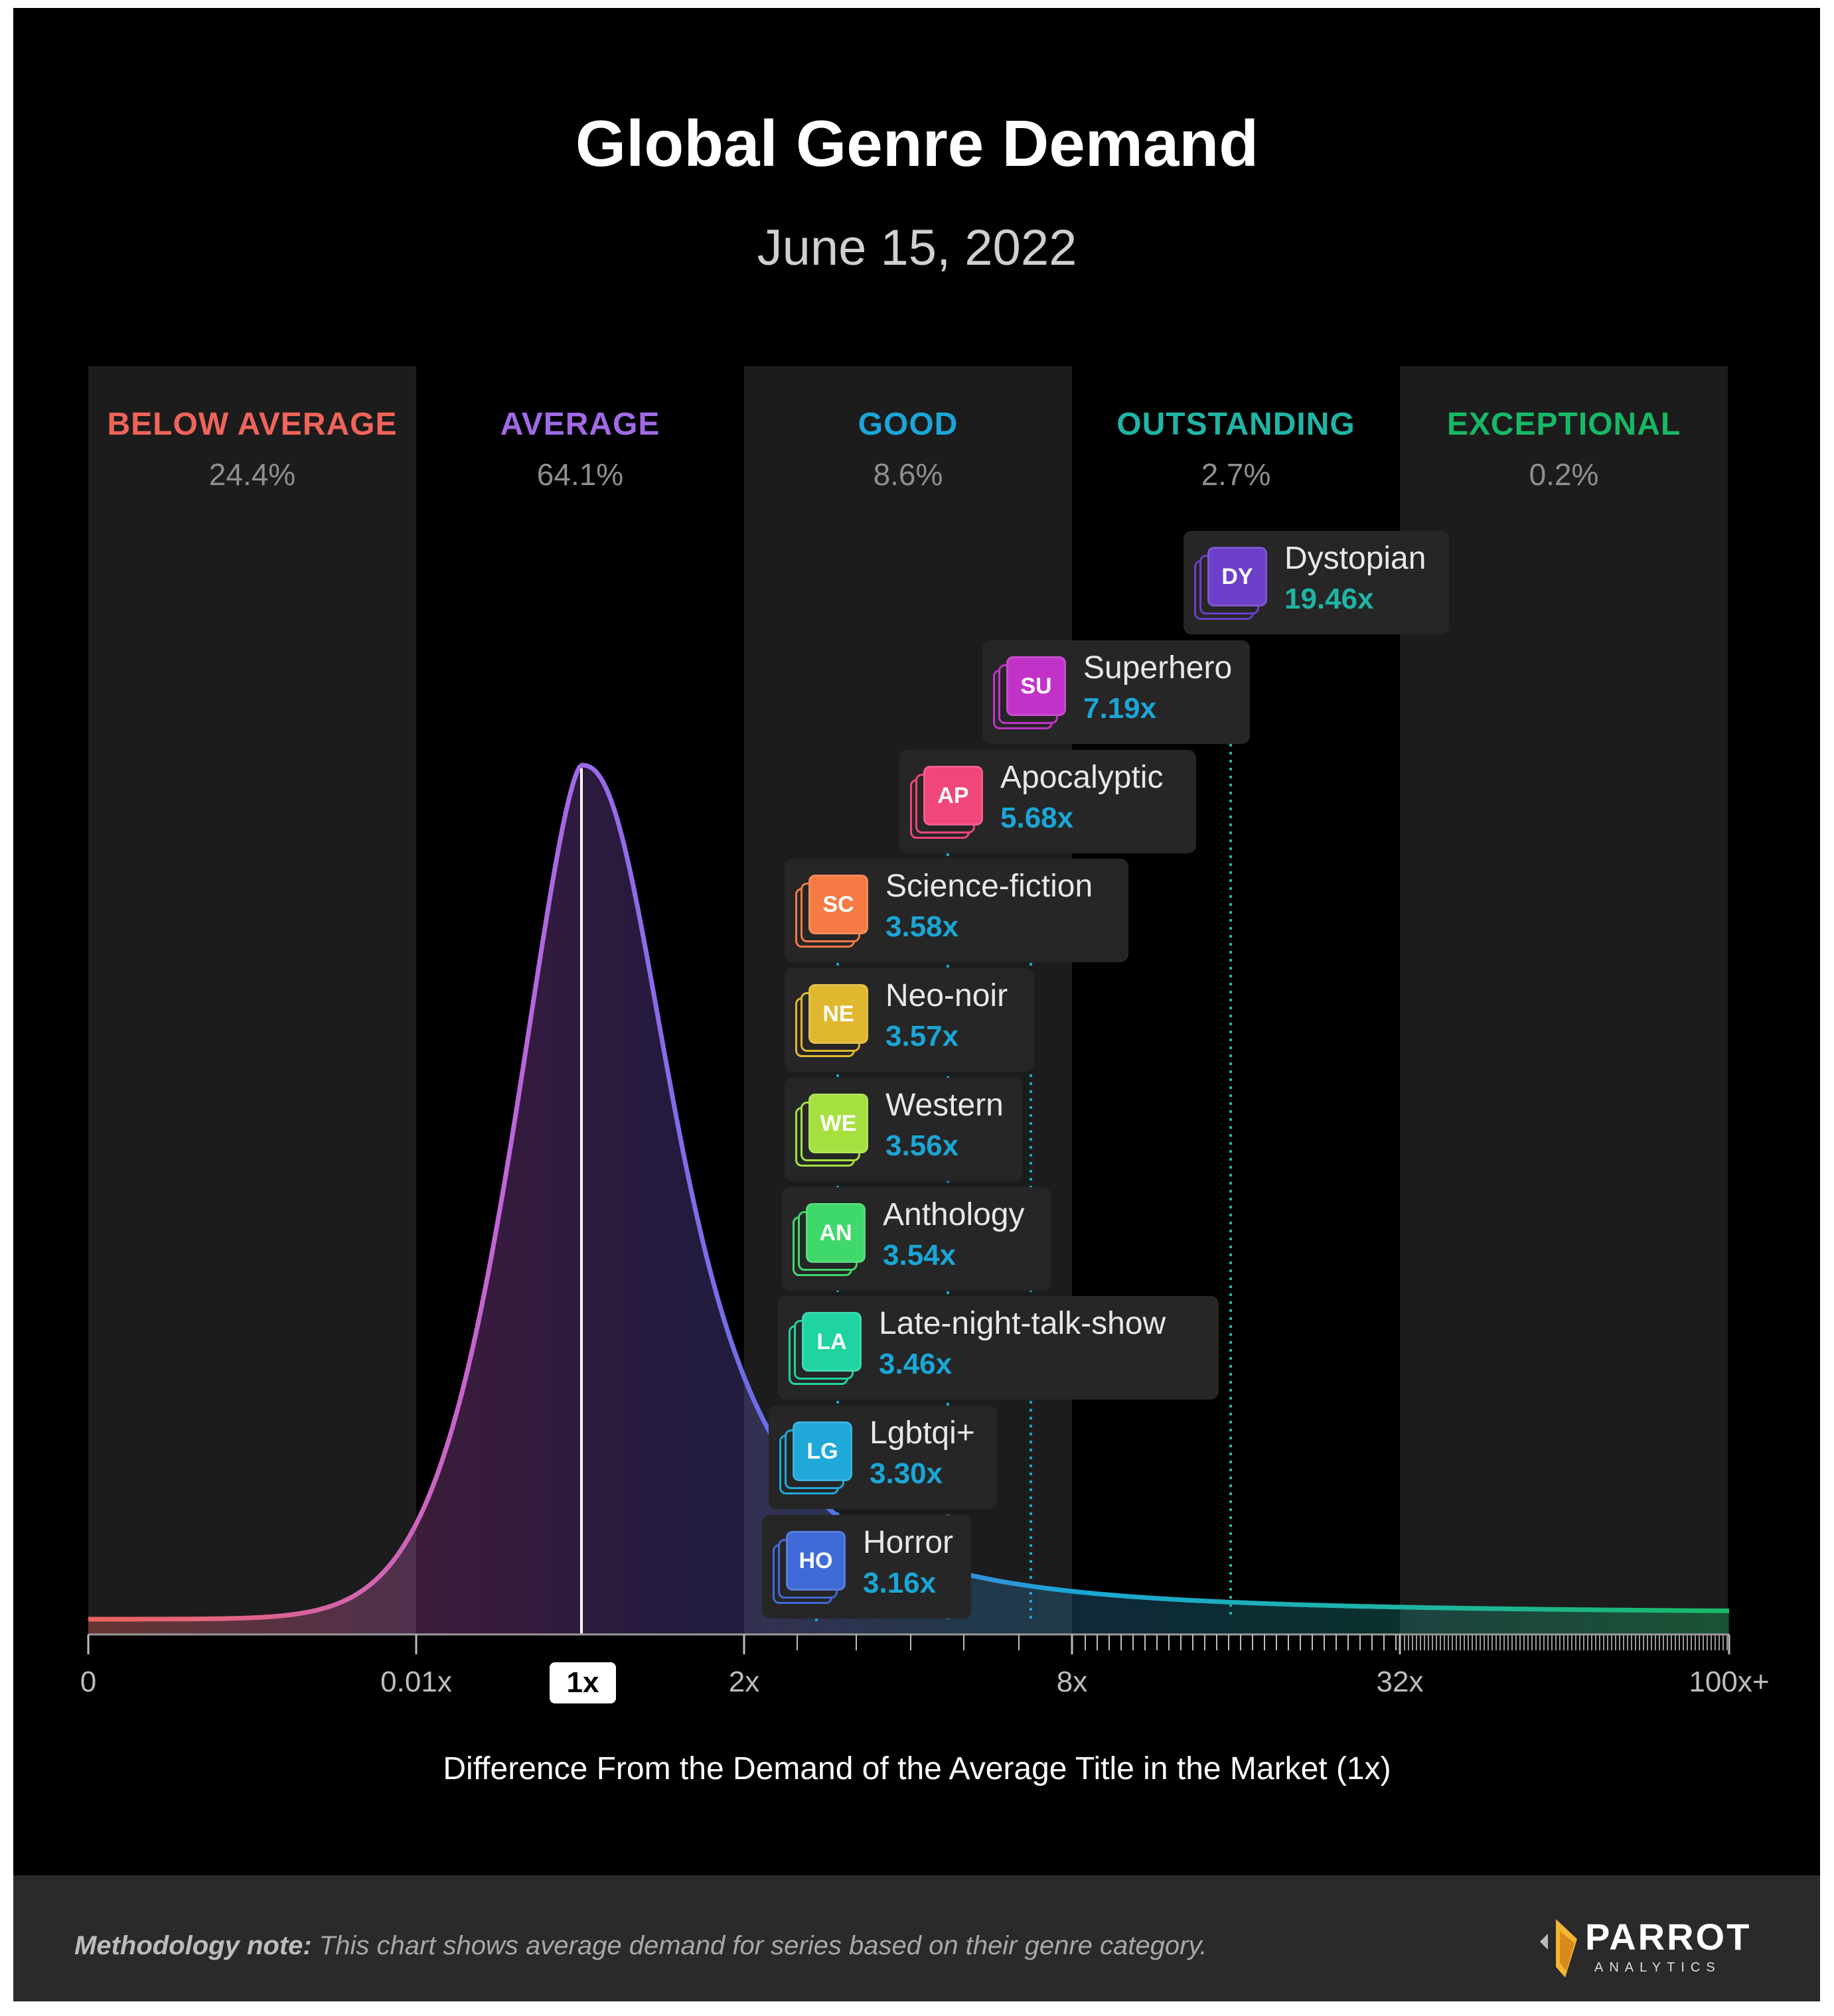 Image resolution: width=1834 pixels, height=2016 pixels. I want to click on methodology-note-label: Methodology note:, so click(193, 1945).